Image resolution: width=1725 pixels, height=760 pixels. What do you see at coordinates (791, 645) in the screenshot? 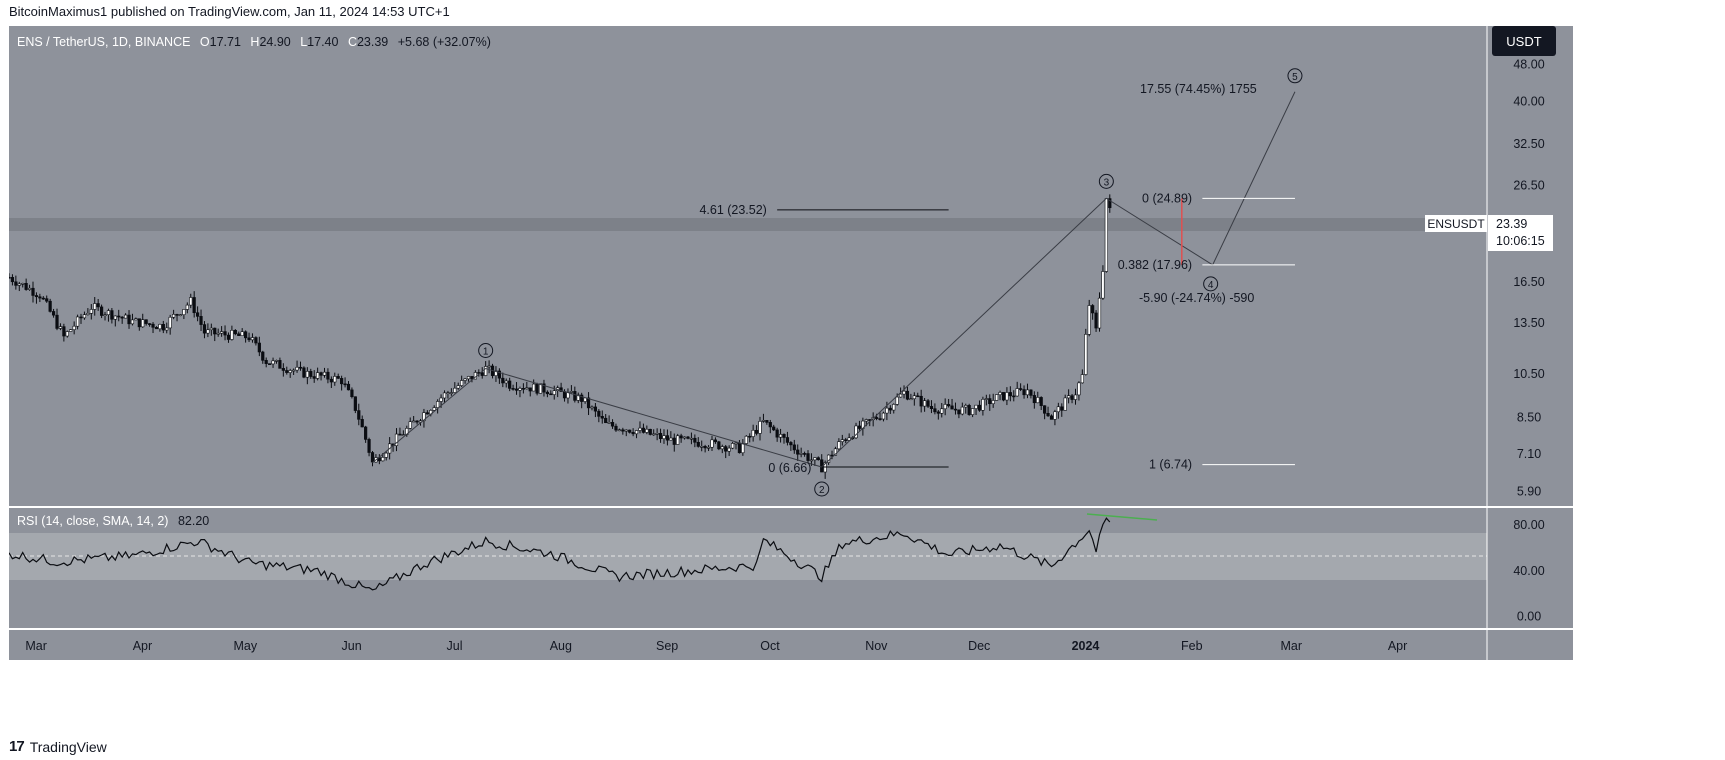
I see `time-axis-area` at bounding box center [791, 645].